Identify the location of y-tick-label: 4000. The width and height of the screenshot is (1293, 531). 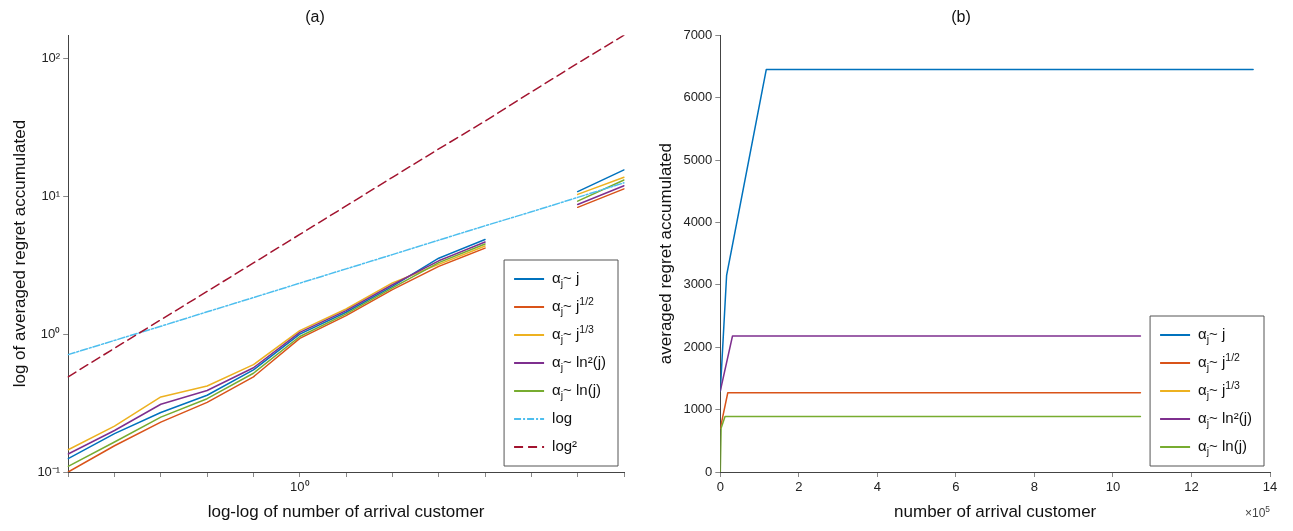
(698, 221).